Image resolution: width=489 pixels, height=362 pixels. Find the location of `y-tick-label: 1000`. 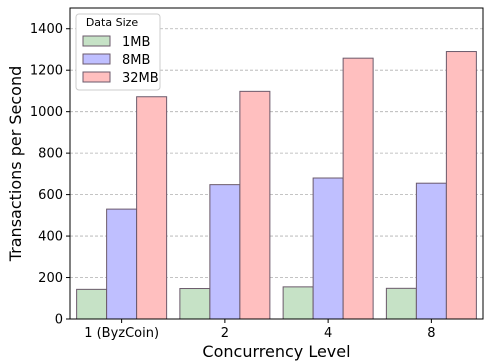

y-tick-label: 1000 is located at coordinates (46, 112).